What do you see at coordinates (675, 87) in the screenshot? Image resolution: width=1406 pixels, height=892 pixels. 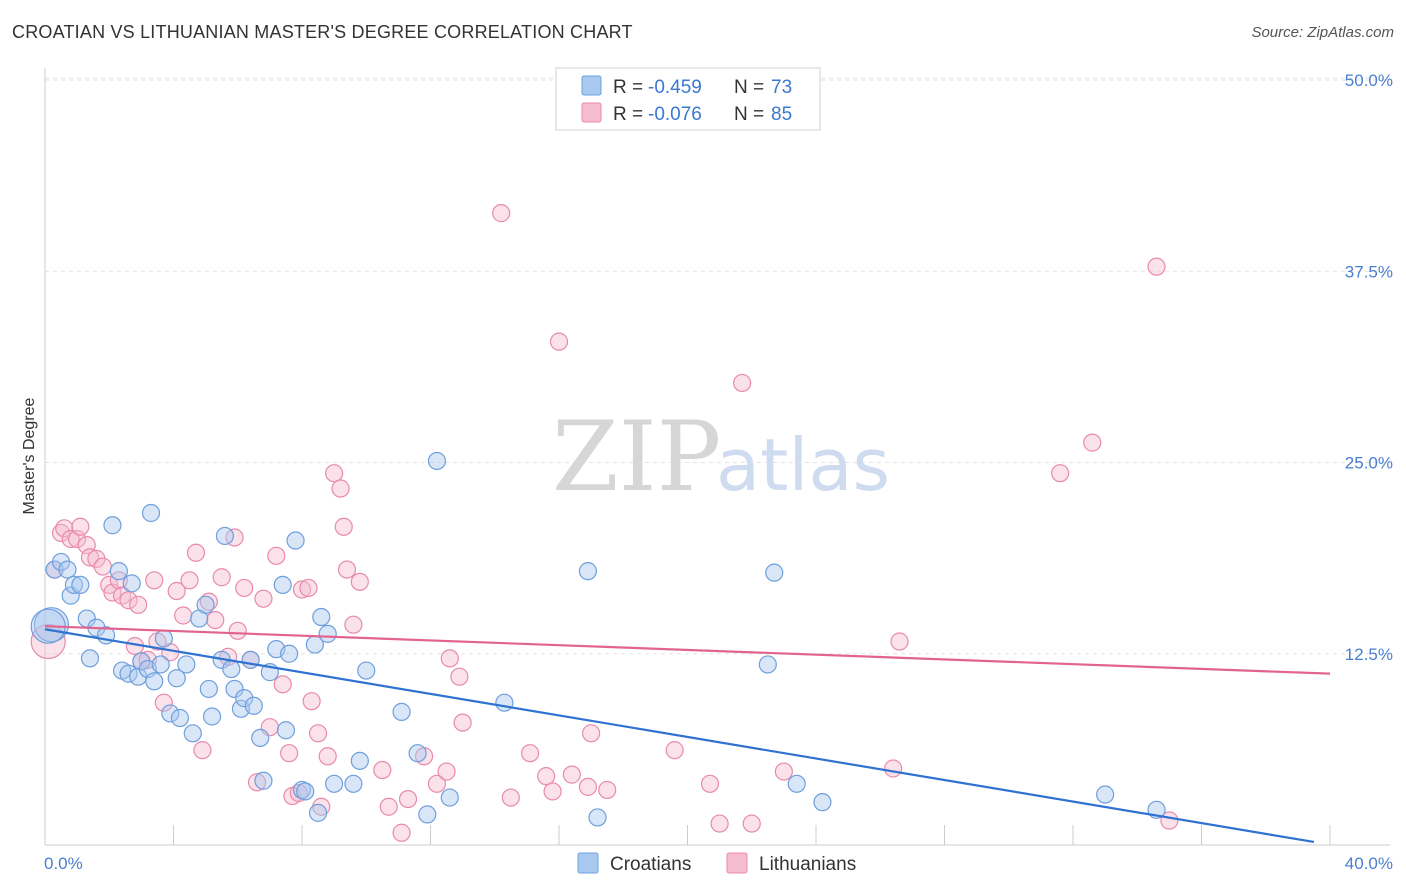 I see `legend-r-value-croatians: -0.459` at bounding box center [675, 87].